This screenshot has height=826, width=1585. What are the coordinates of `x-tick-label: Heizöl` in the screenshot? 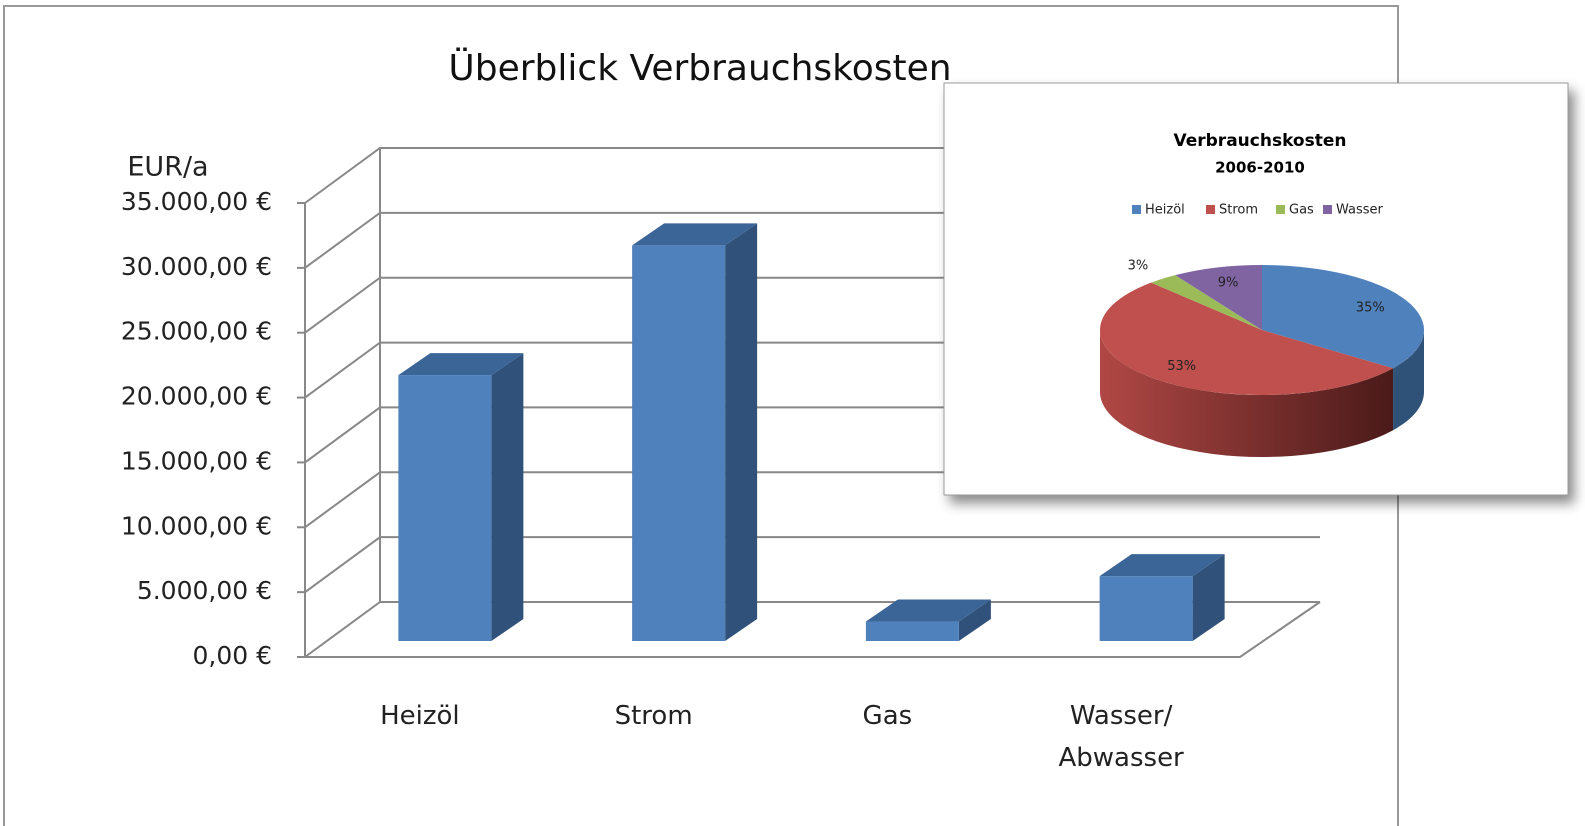 It's located at (420, 716).